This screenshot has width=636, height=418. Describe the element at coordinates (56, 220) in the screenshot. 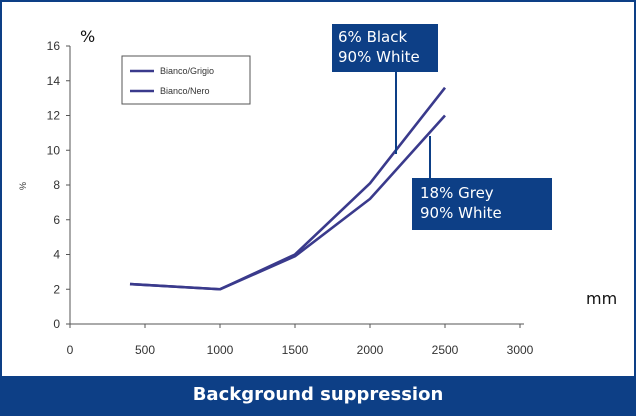

I see `y-tick-label: 6` at that location.